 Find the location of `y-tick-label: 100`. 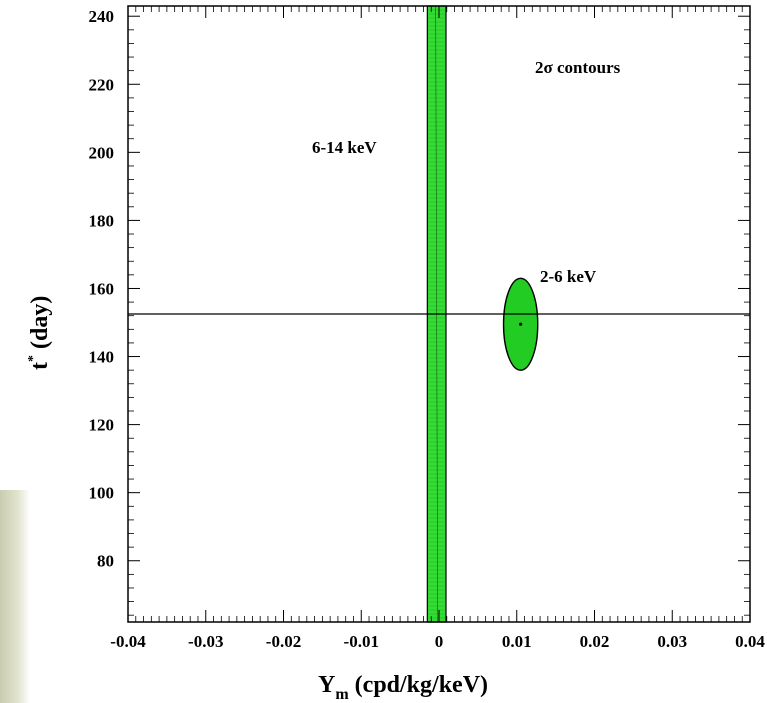

y-tick-label: 100 is located at coordinates (102, 493).